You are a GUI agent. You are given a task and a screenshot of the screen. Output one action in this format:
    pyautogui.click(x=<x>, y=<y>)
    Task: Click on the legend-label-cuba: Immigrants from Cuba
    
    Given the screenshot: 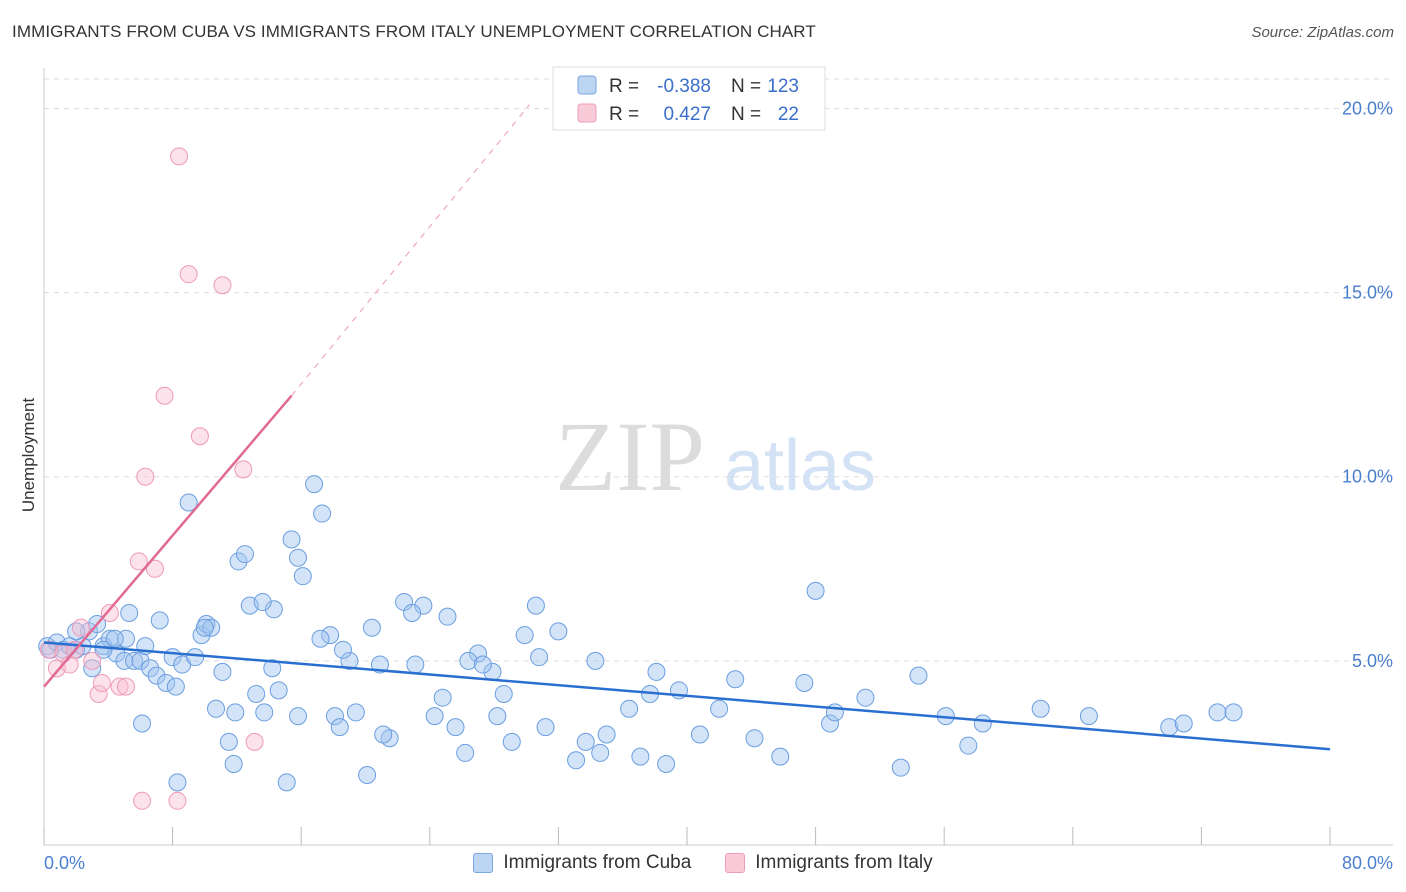 What is the action you would take?
    pyautogui.click(x=597, y=862)
    